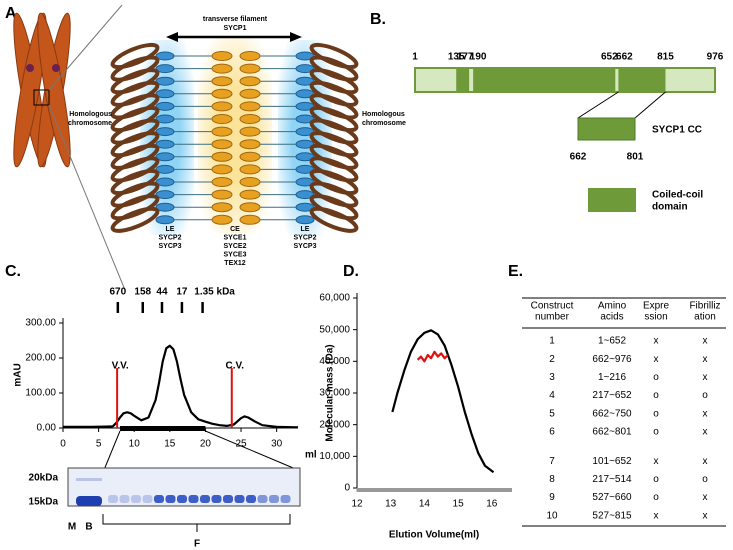  I want to click on position-label: 190, so click(478, 57).